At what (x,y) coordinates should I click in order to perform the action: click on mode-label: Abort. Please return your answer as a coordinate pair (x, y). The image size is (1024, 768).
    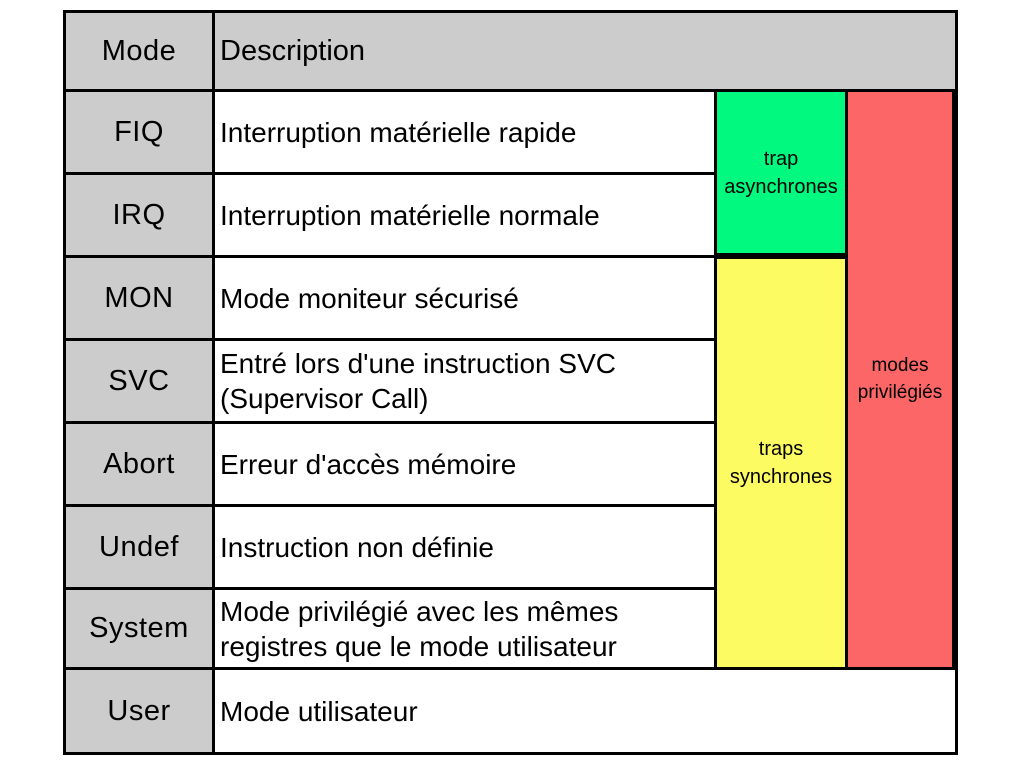
    Looking at the image, I should click on (139, 463).